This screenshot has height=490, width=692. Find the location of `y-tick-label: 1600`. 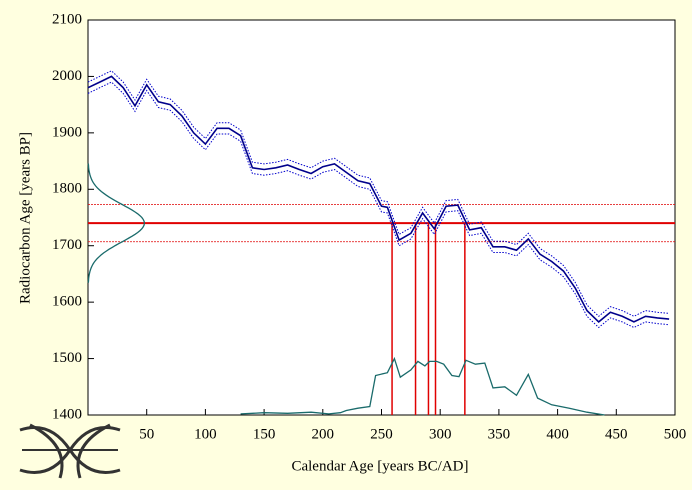

y-tick-label: 1600 is located at coordinates (67, 302).